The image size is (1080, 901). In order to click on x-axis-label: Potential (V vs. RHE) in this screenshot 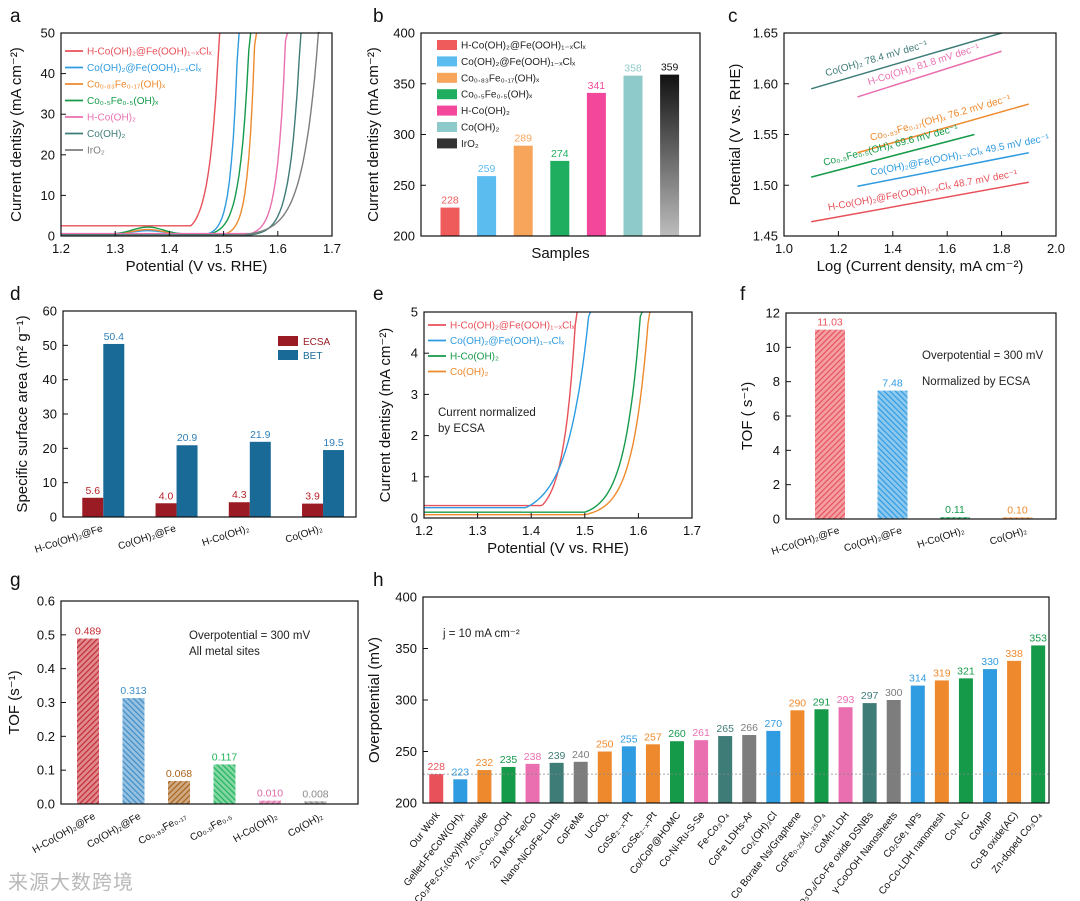, I will do `click(558, 548)`.